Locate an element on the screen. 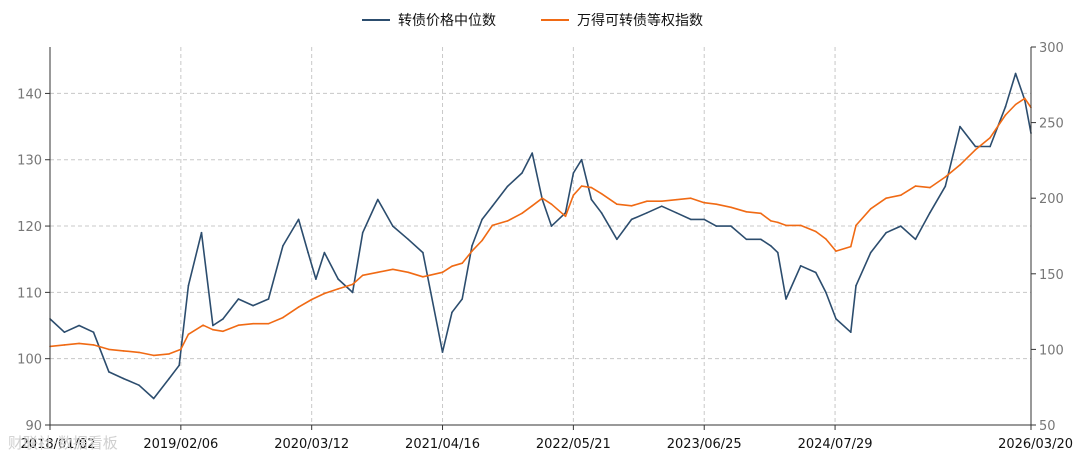  ytick-right-label: 100 is located at coordinates (1051, 350).